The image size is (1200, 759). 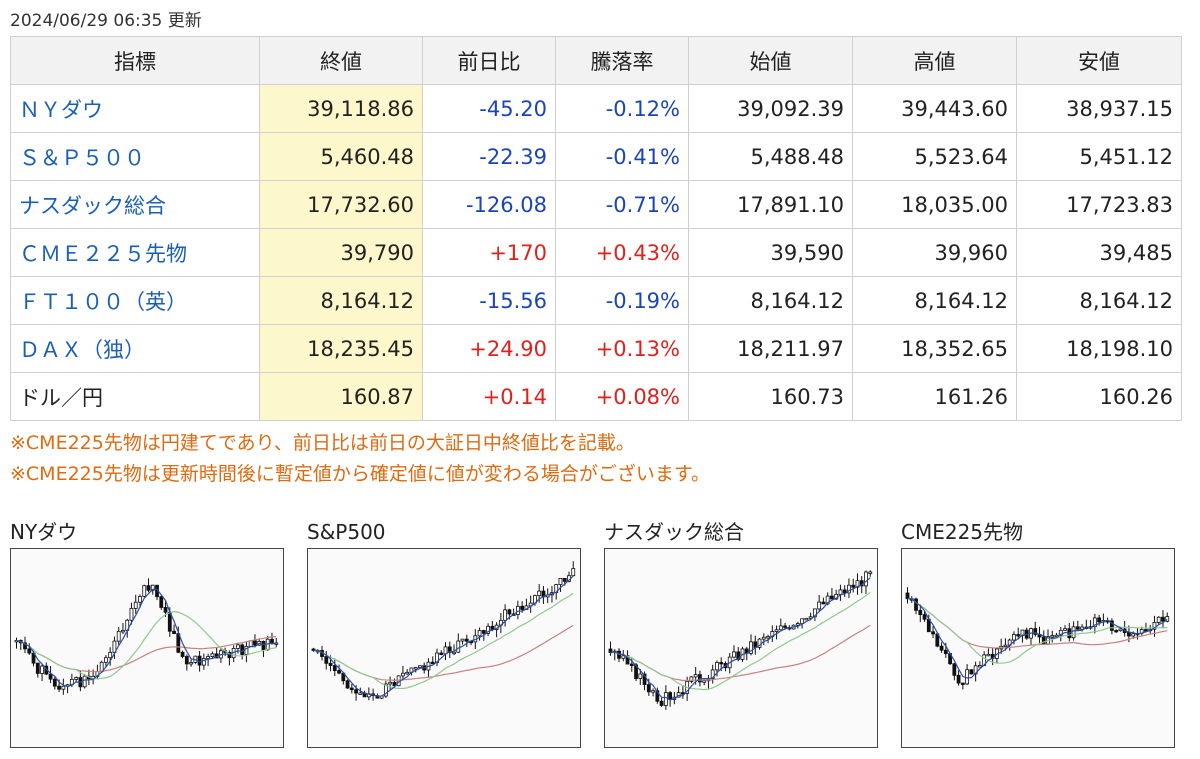 I want to click on low-value: 8,164.12, so click(x=1099, y=300).